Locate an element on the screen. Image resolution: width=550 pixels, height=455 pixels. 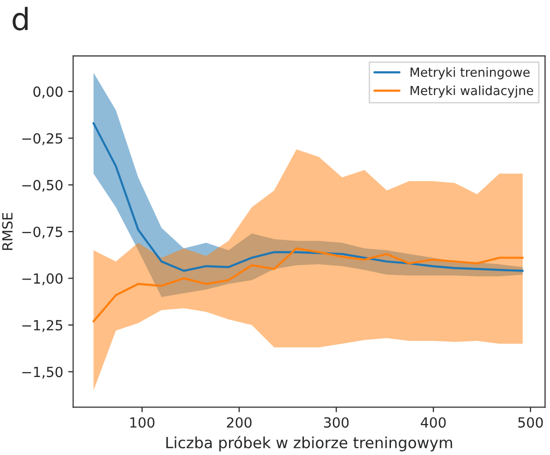
y-tick-label: −0,50 is located at coordinates (42, 186).